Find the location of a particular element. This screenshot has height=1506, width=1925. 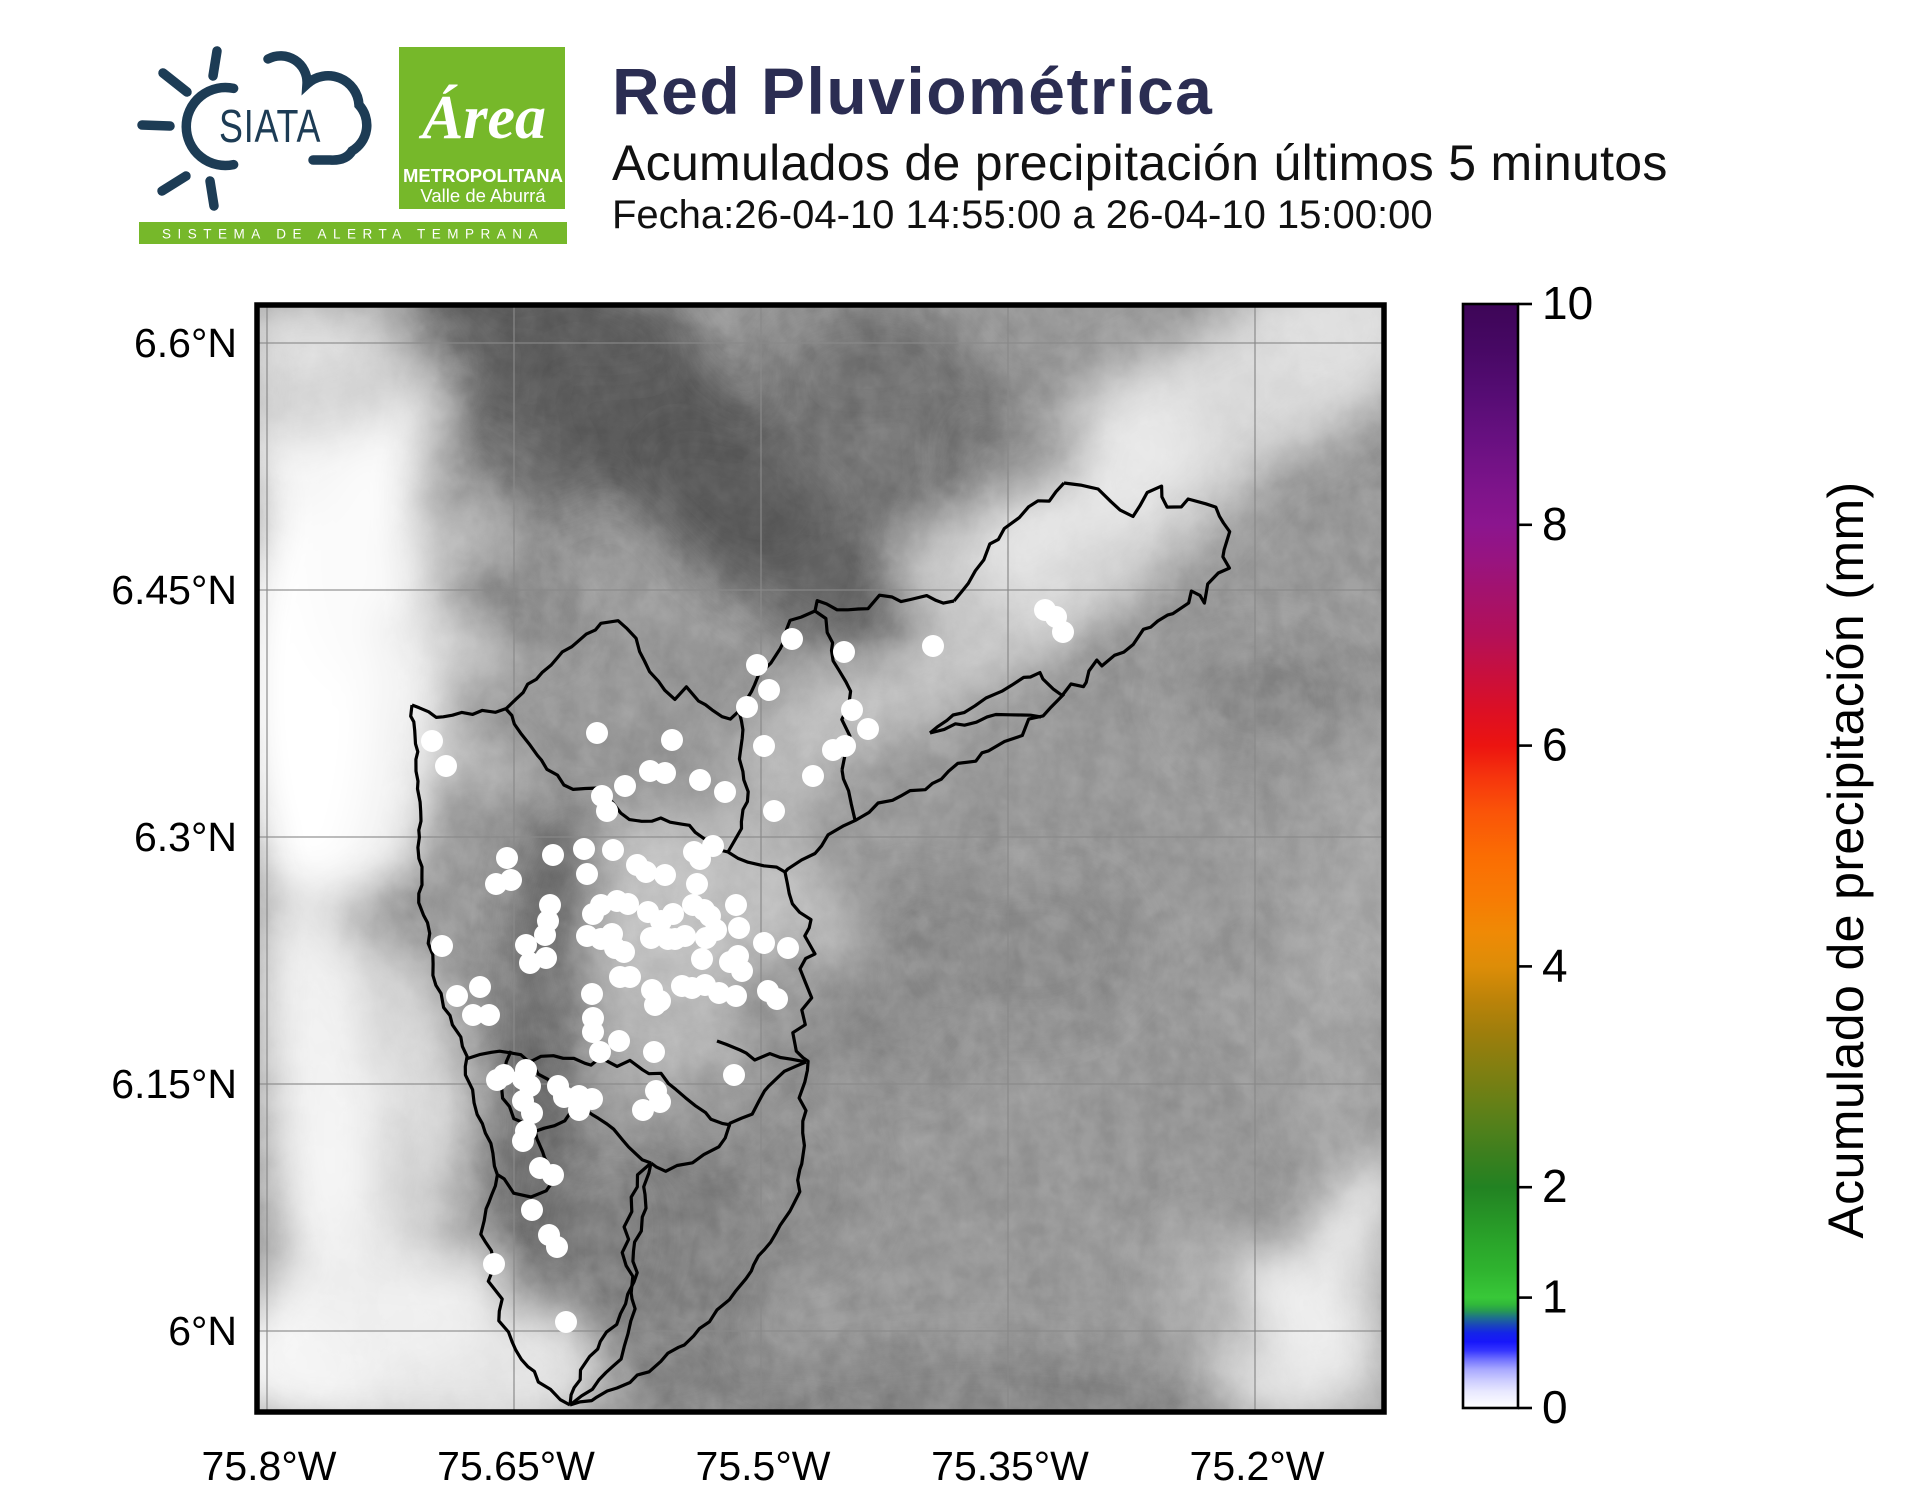

svg-text: Área is located at coordinates (482, 118).